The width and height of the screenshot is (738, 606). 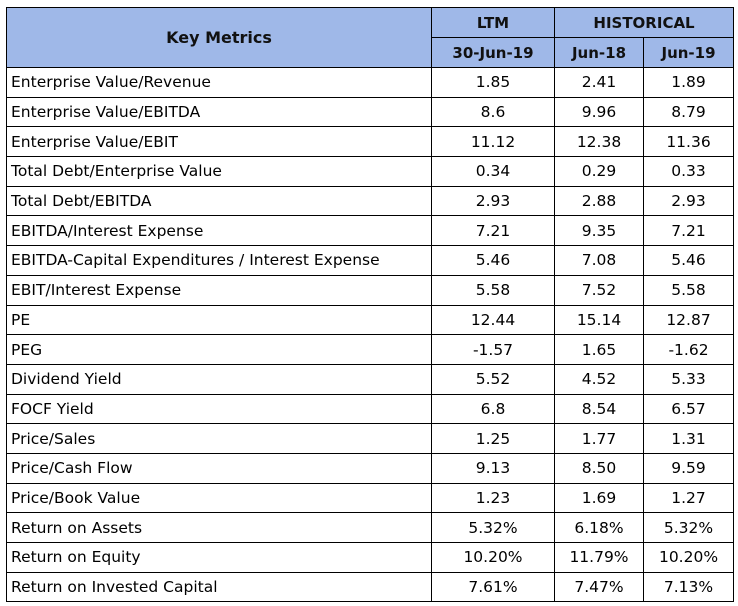 I want to click on jun19-value-cell: 5.32%, so click(x=688, y=527).